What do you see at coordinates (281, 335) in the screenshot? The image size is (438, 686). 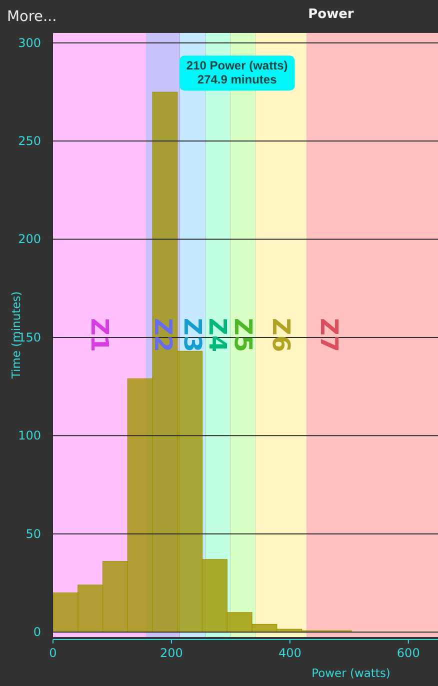 I see `band-label: Z6` at bounding box center [281, 335].